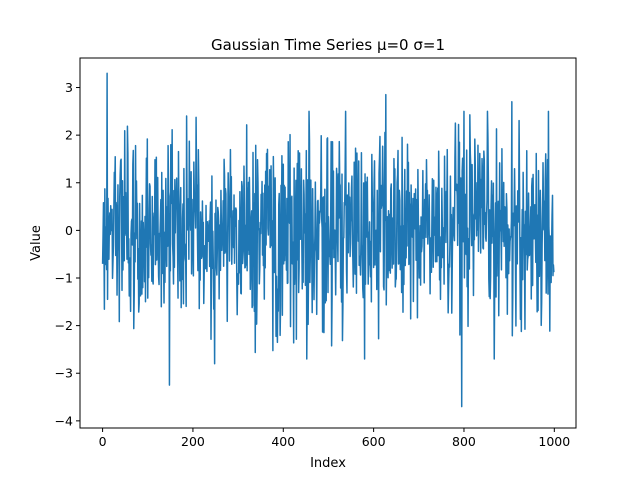 This screenshot has width=640, height=480. Describe the element at coordinates (328, 45) in the screenshot. I see `chart-title: Gaussian Time Series μ=0 σ=1` at that location.